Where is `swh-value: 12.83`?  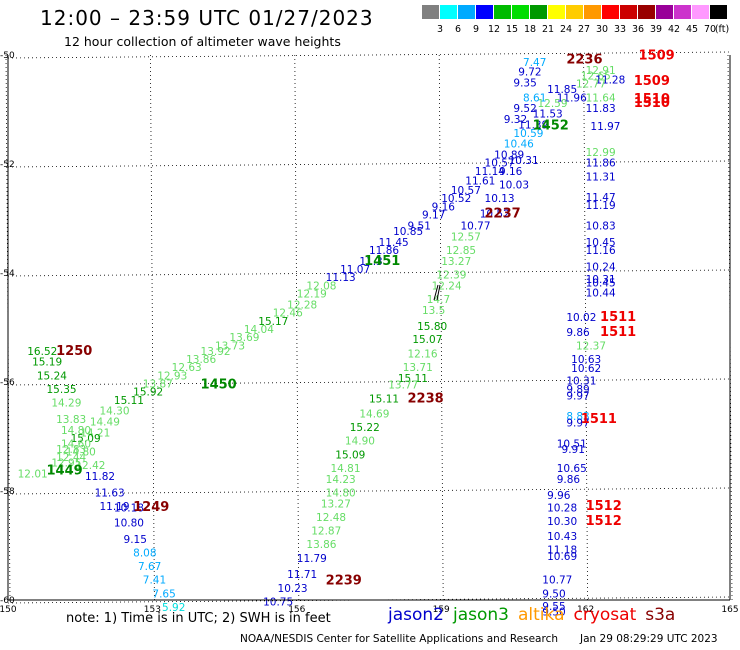 swh-value: 12.83 is located at coordinates (71, 450).